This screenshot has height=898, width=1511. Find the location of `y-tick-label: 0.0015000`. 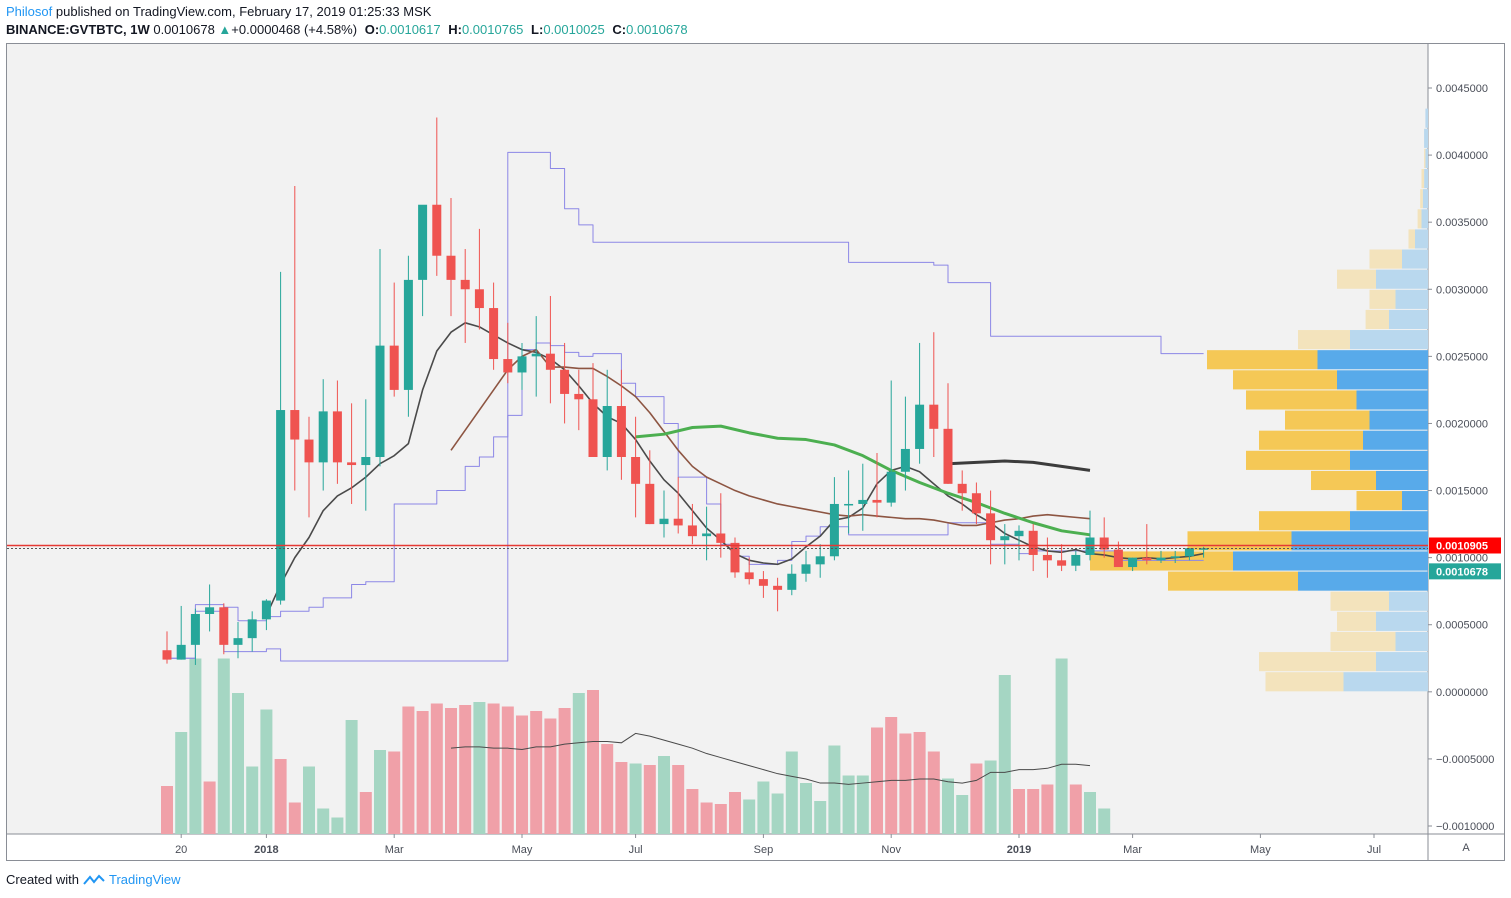

y-tick-label: 0.0015000 is located at coordinates (1462, 492).